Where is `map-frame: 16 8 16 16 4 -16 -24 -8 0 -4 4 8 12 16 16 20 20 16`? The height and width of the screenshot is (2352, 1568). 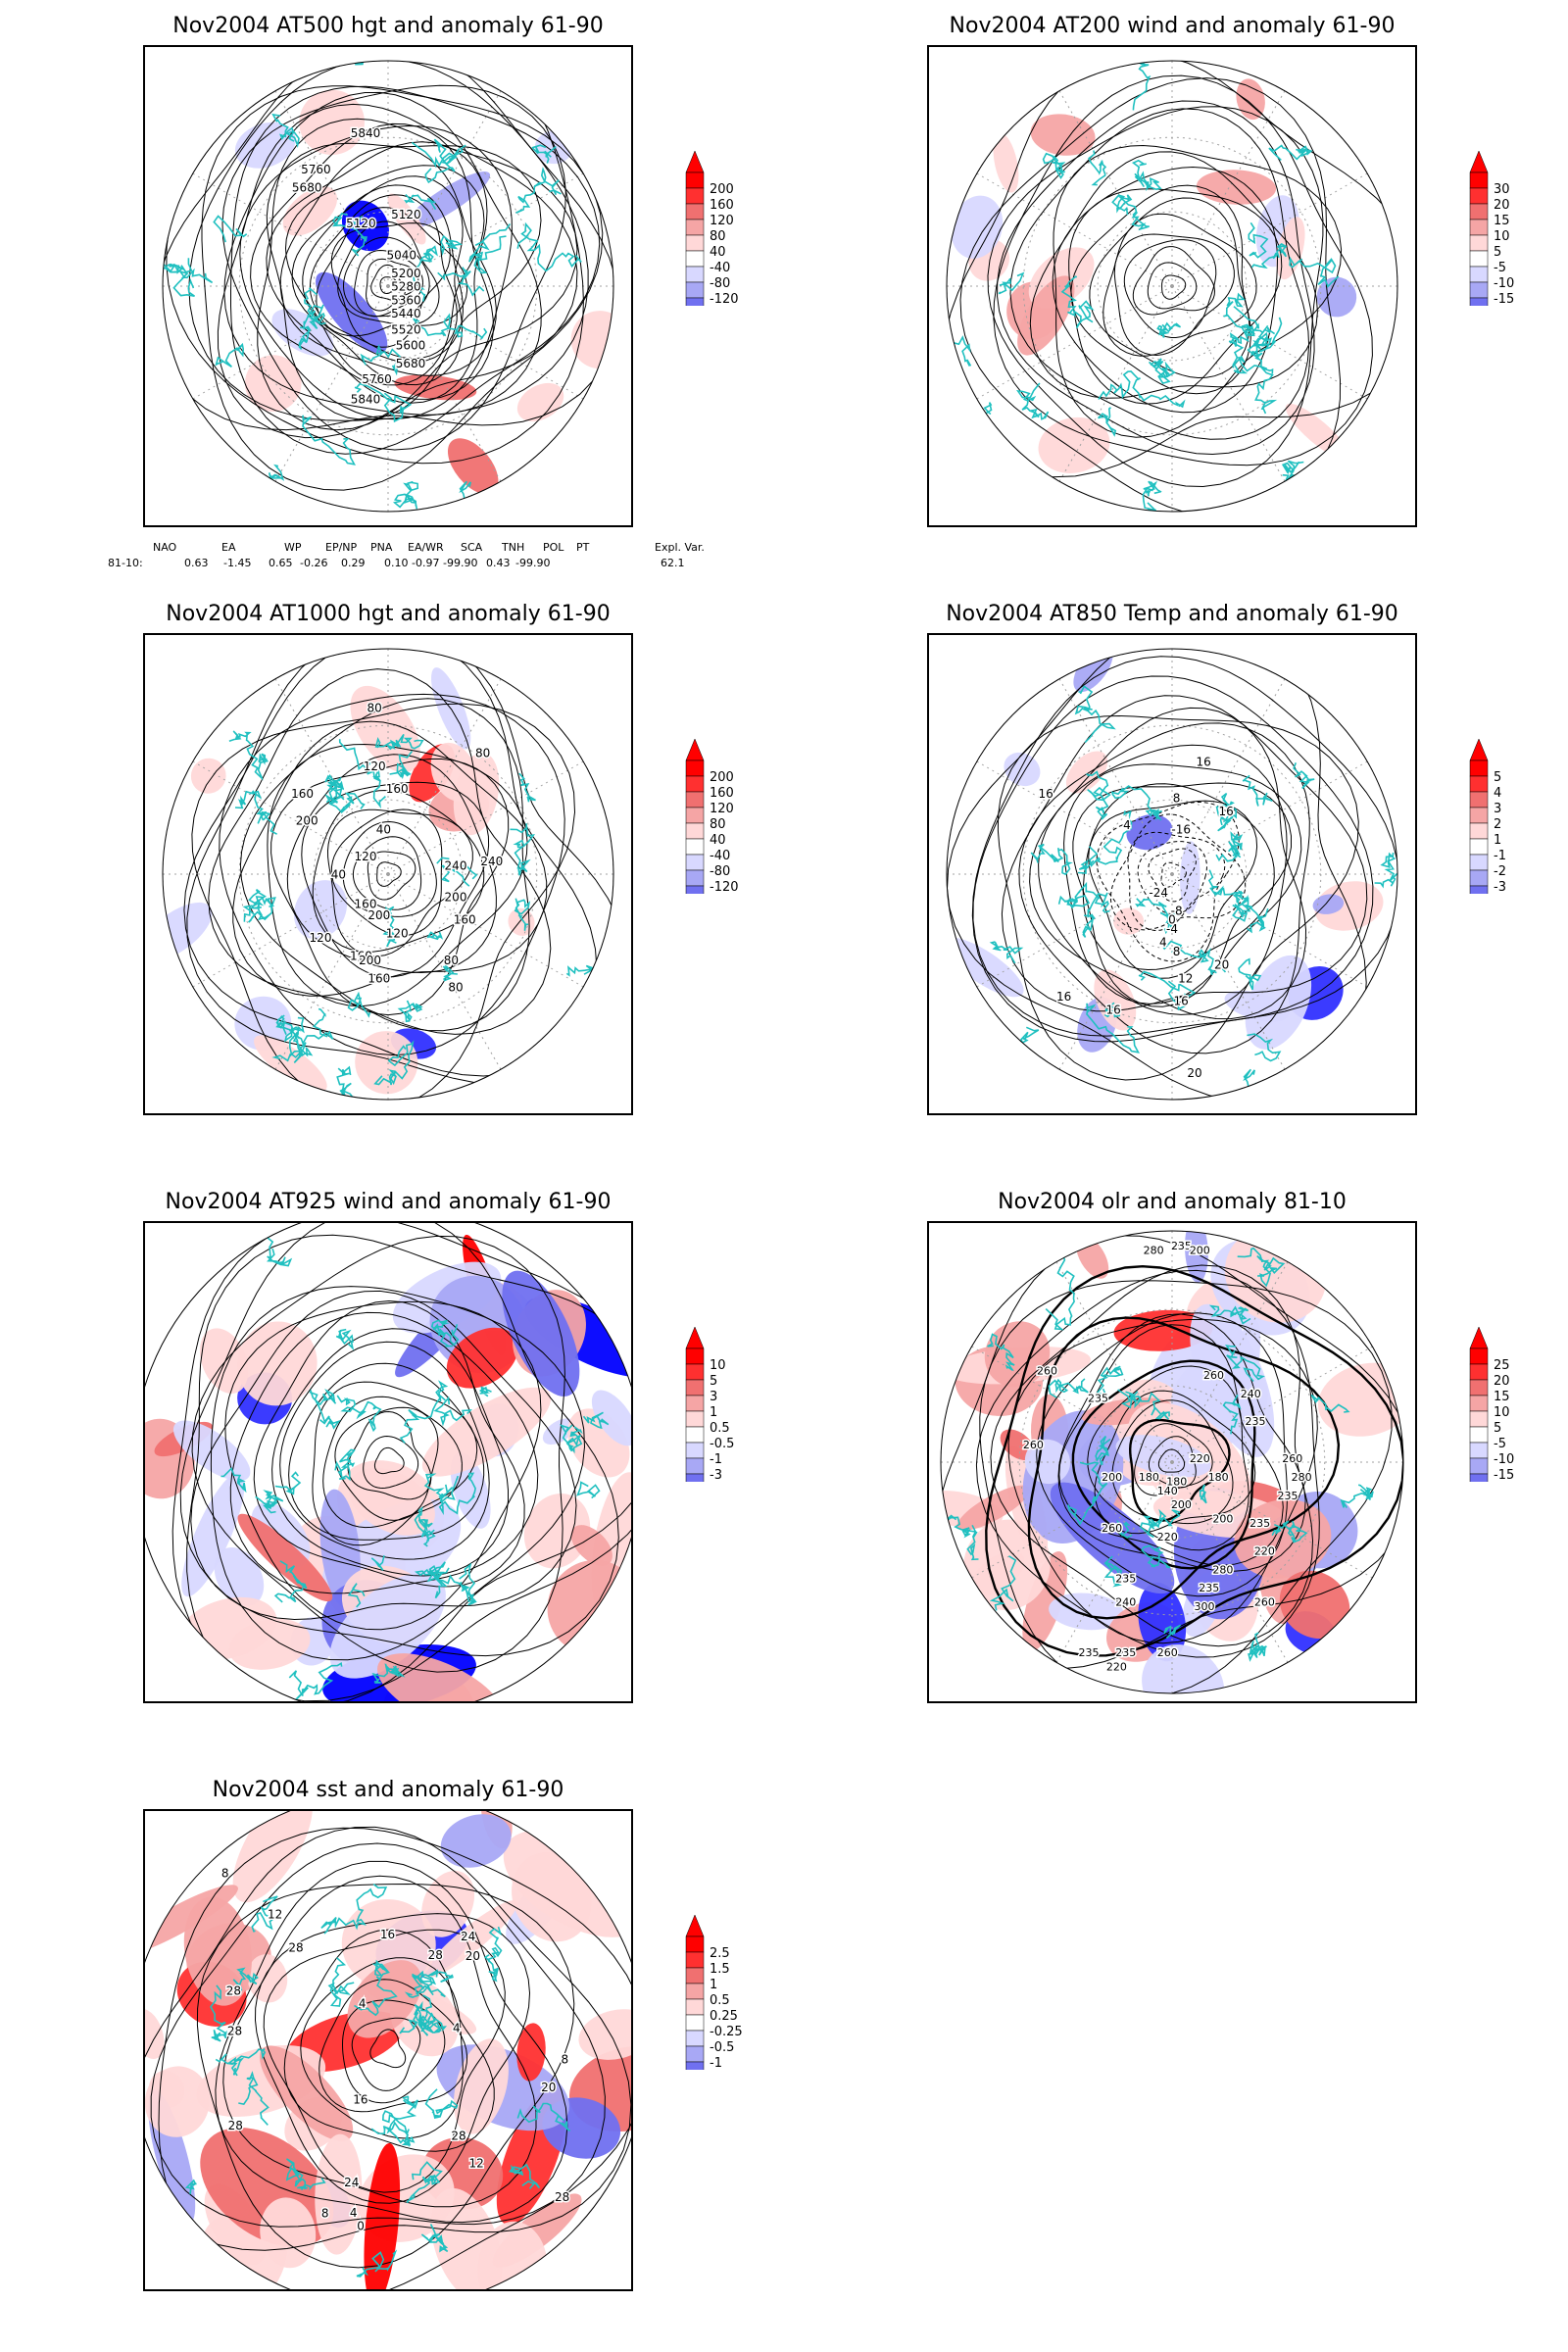 map-frame: 16 8 16 16 4 -16 -24 -8 0 -4 4 8 12 16 16 20 20 16 is located at coordinates (1172, 874).